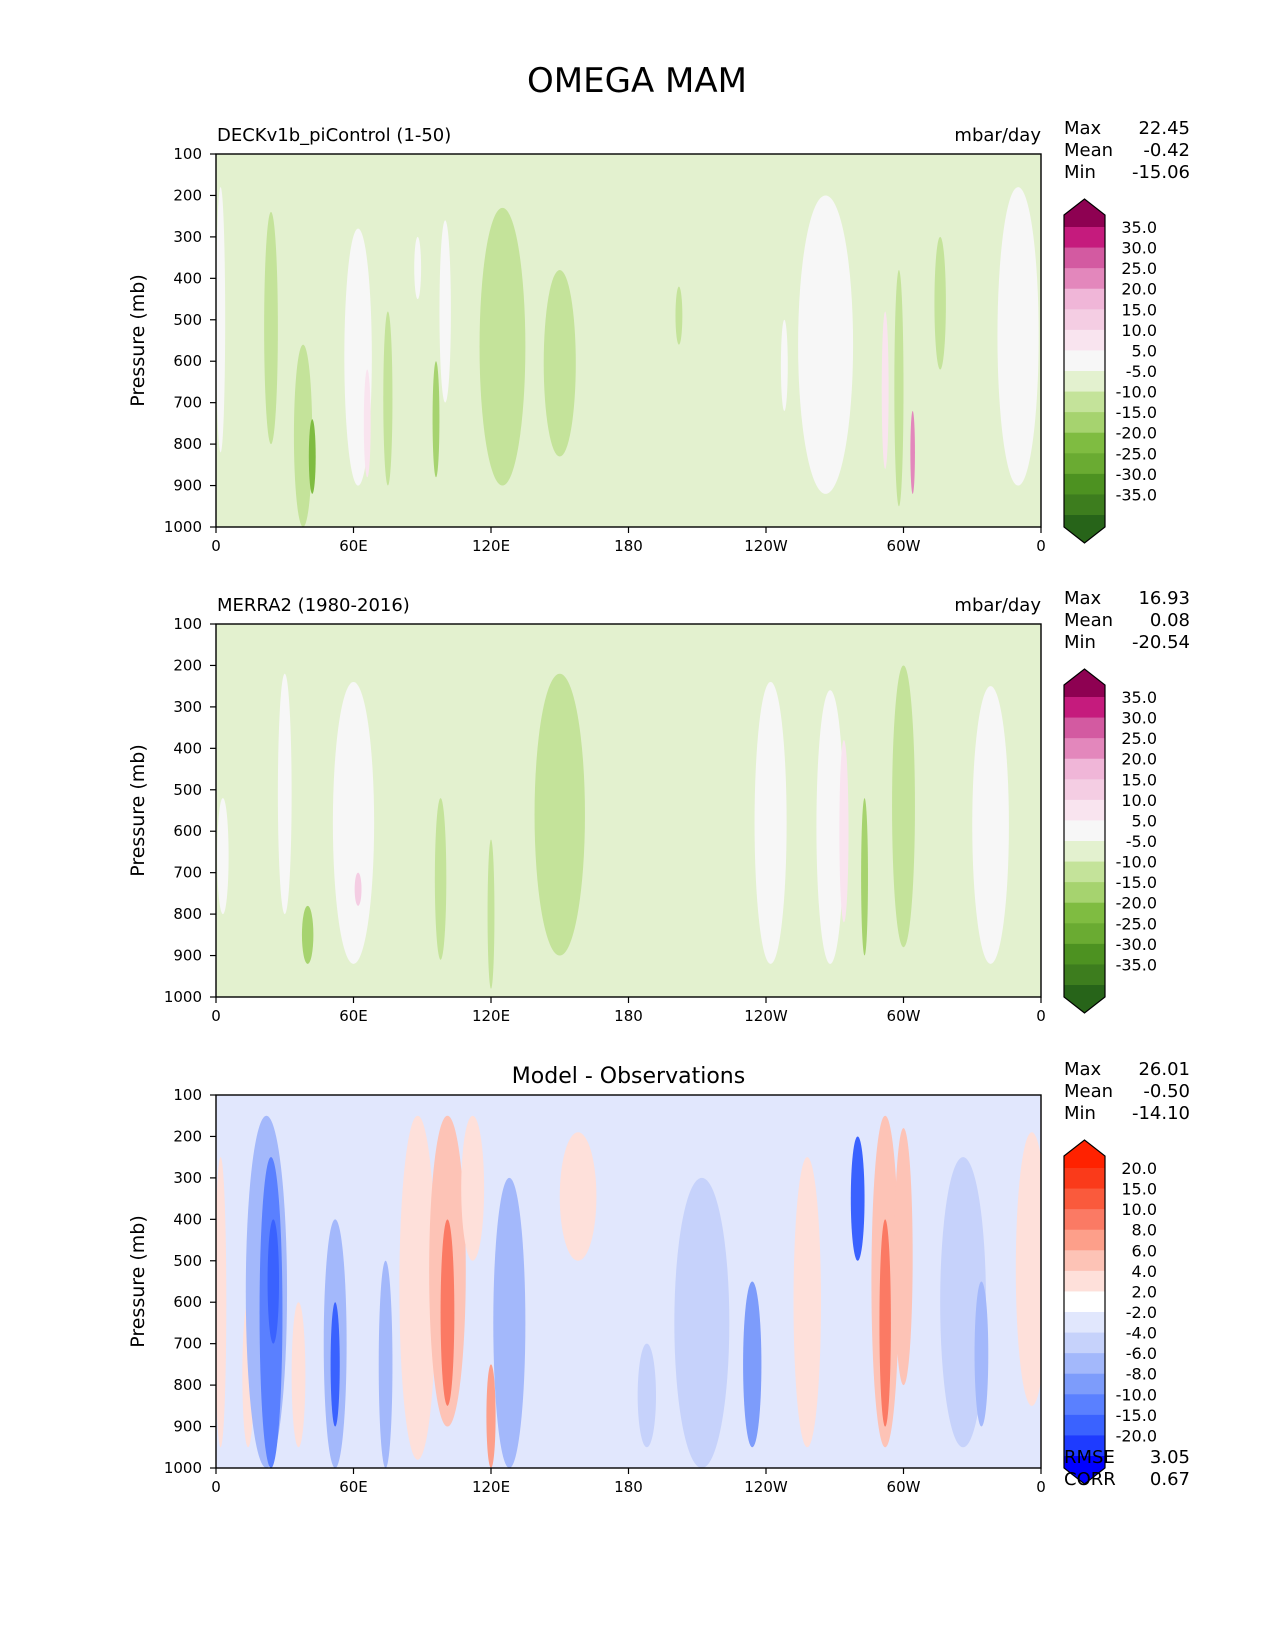 The width and height of the screenshot is (1275, 1650). Describe the element at coordinates (1141, 1312) in the screenshot. I see `colorbar-label: -2.0` at that location.